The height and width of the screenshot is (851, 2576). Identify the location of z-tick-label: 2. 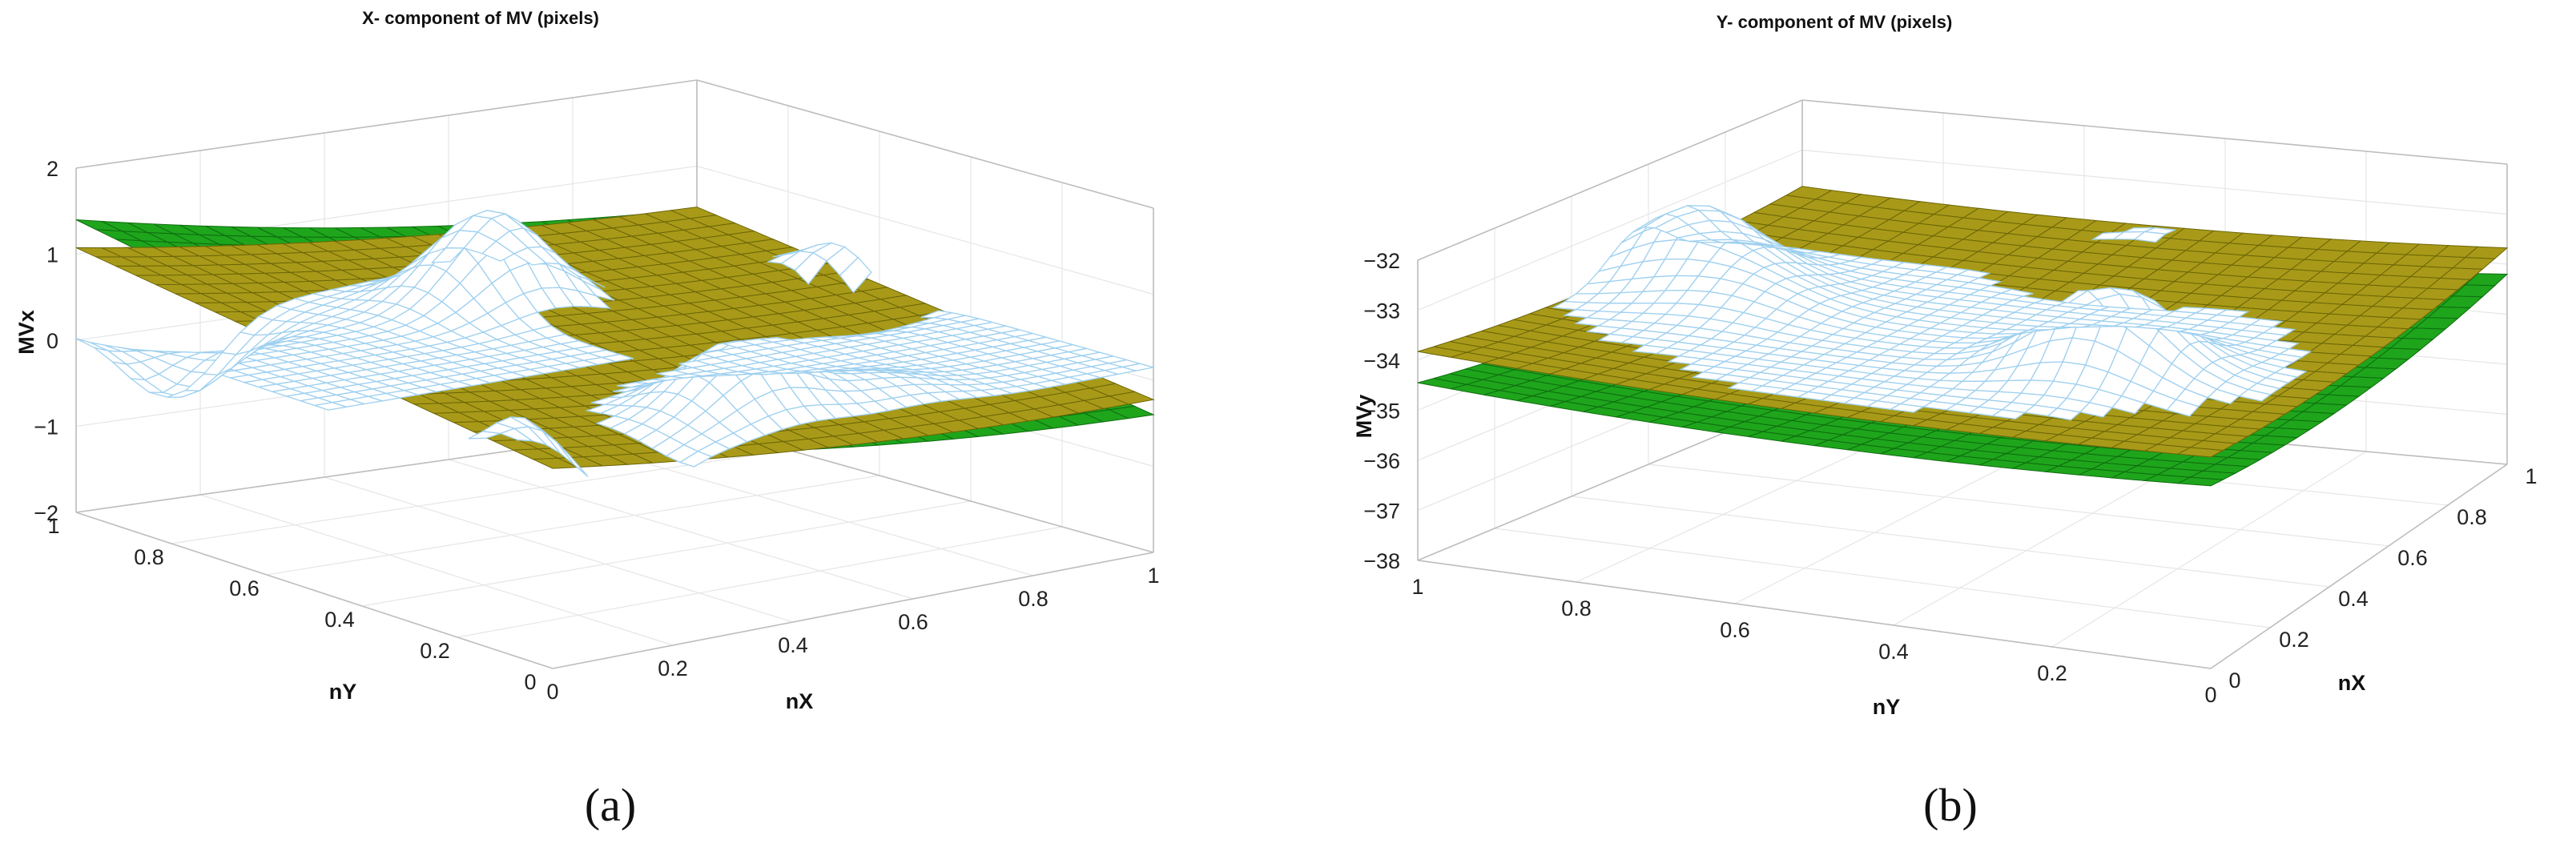
(52, 169).